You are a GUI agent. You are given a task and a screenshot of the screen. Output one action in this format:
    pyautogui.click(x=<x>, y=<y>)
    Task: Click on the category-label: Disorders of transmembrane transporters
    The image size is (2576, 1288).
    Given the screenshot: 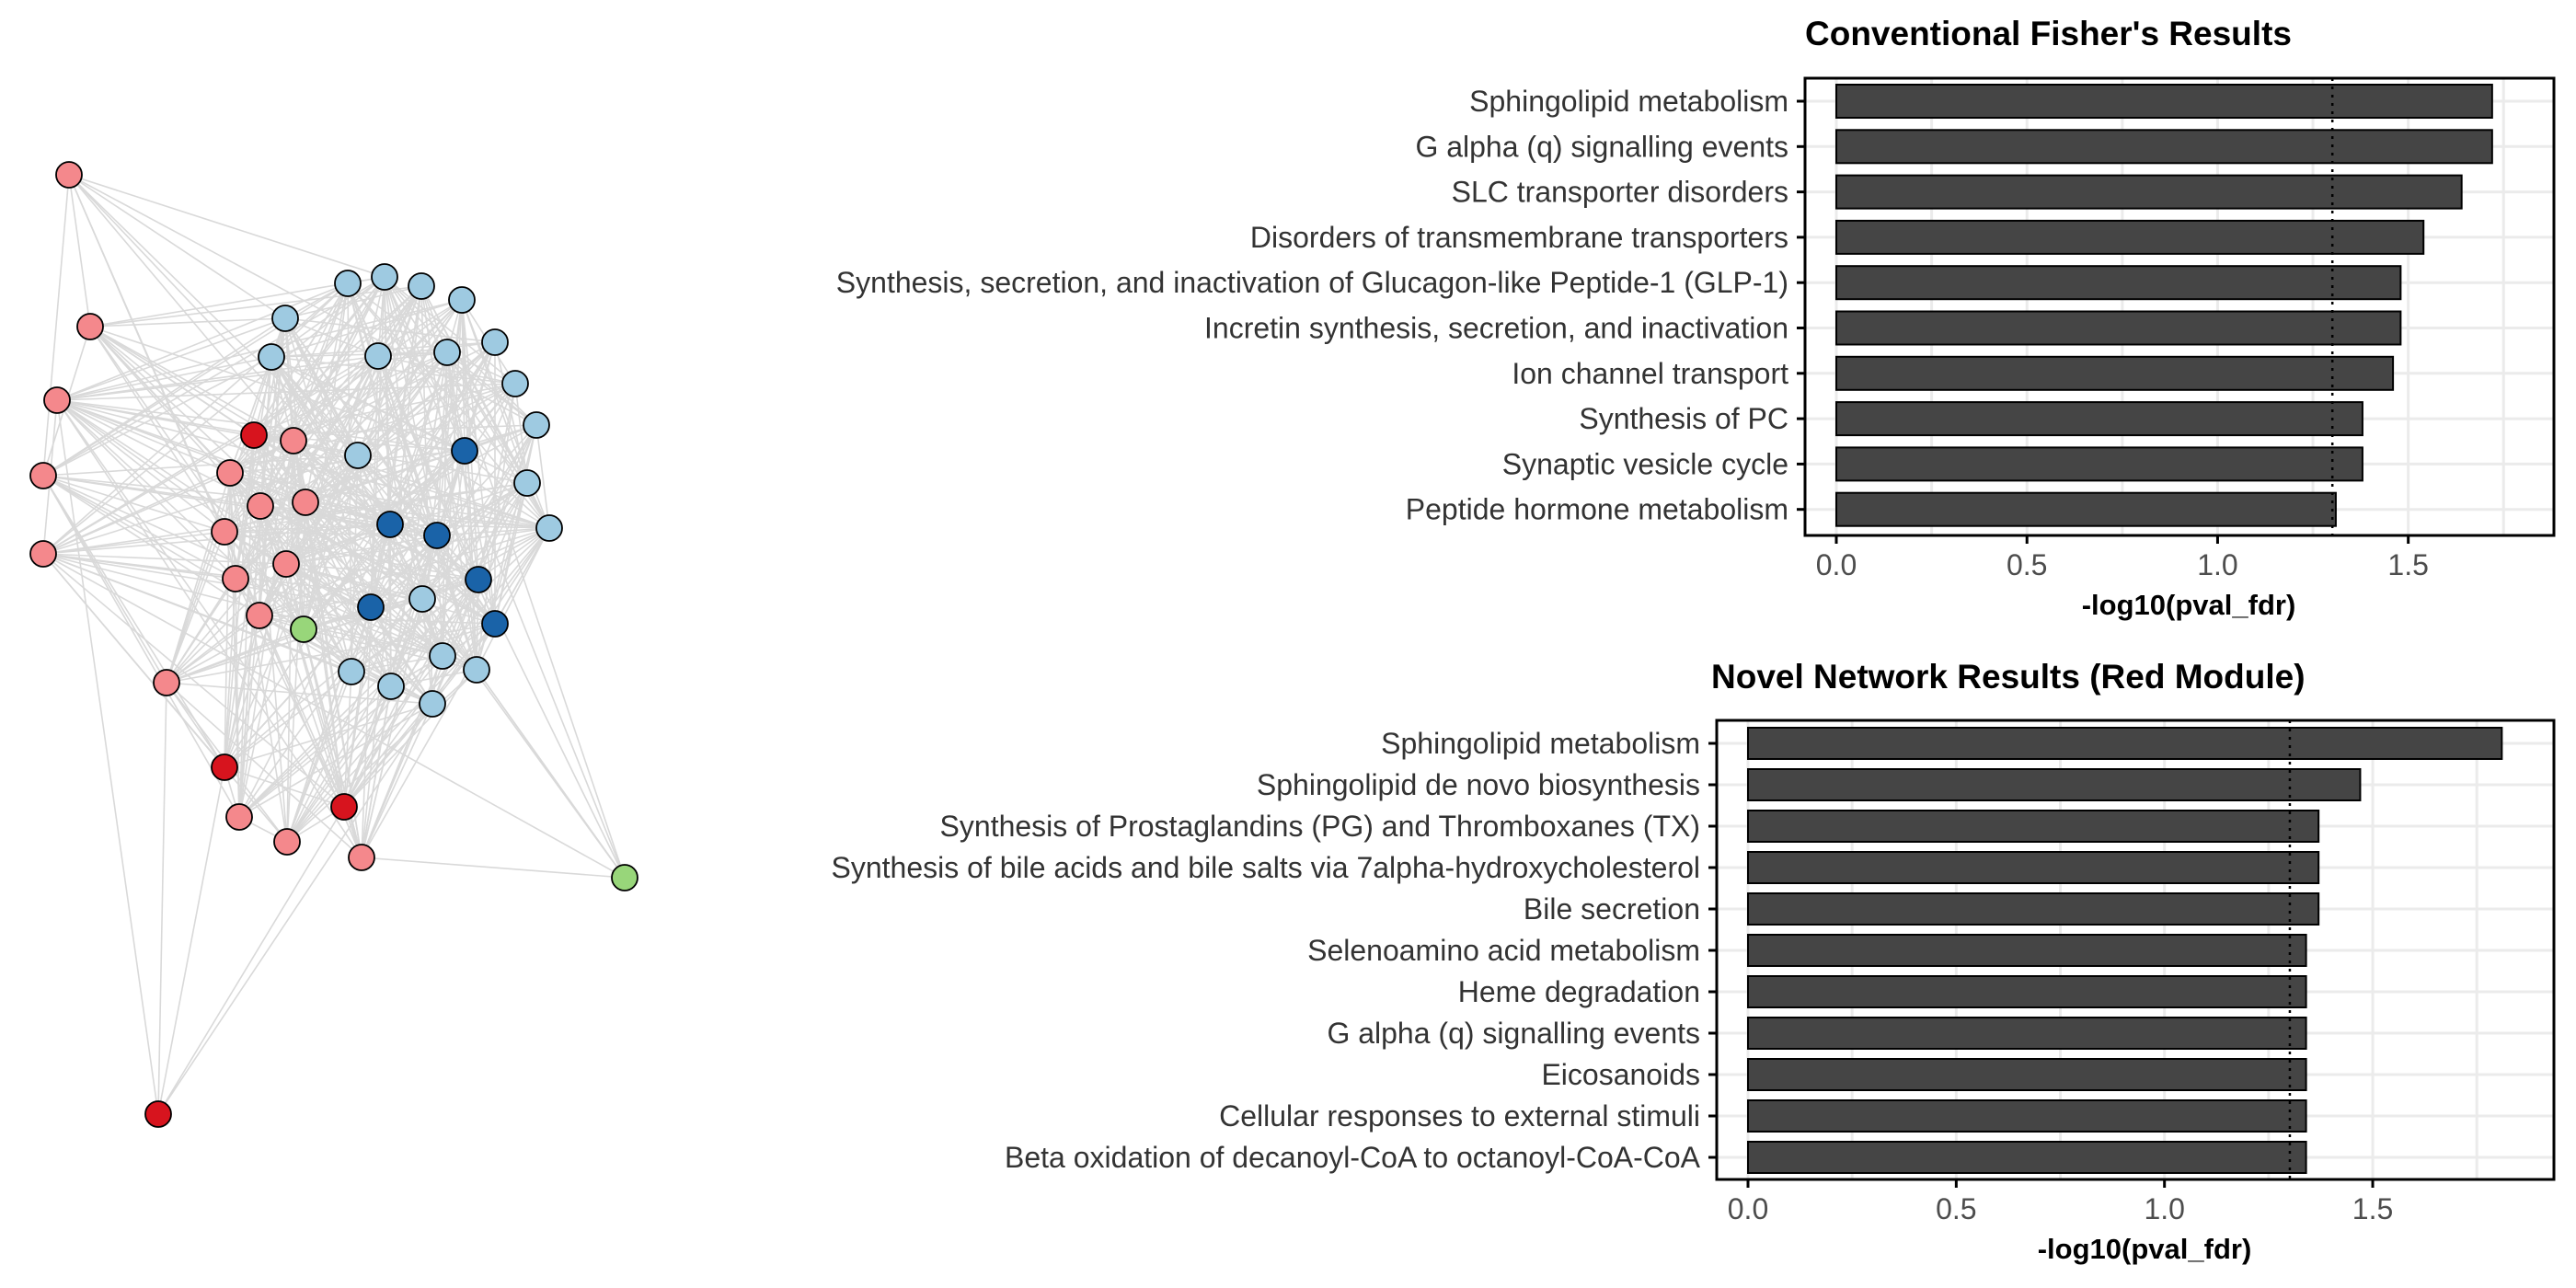 What is the action you would take?
    pyautogui.click(x=1519, y=237)
    